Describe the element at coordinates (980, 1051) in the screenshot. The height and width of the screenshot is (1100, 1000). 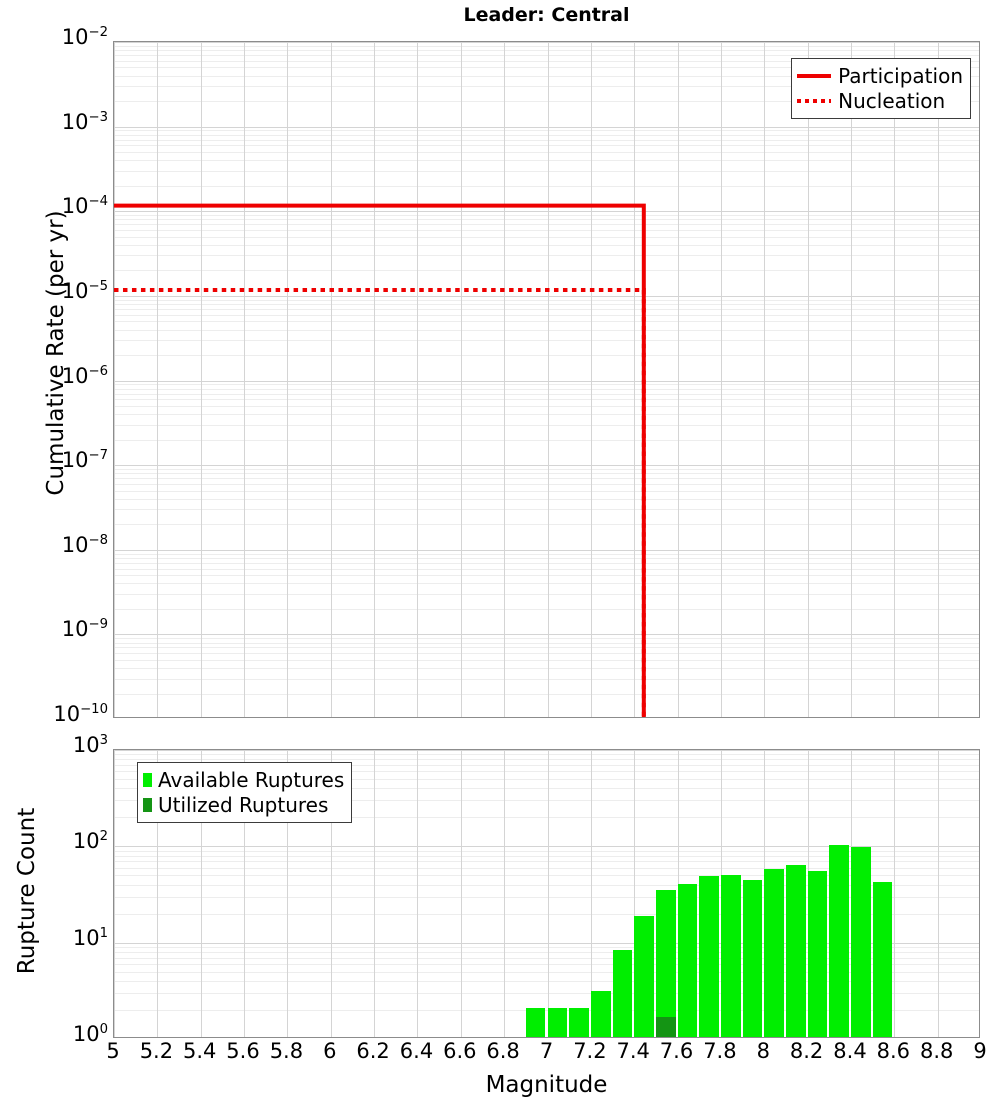
I see `x-tick-label: 9` at that location.